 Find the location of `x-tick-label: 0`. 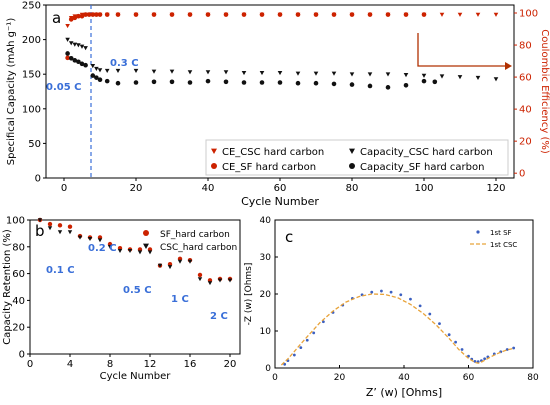

x-tick-label: 0 is located at coordinates (275, 378).